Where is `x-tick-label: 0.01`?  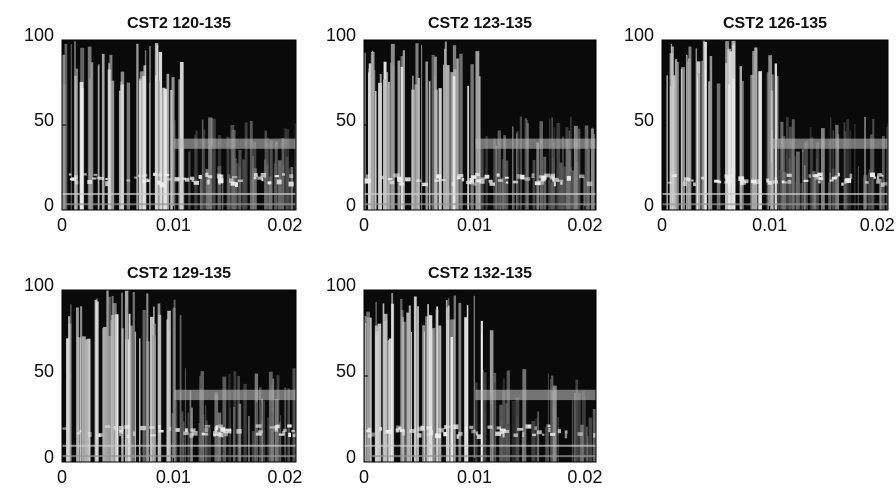
x-tick-label: 0.01 is located at coordinates (474, 225).